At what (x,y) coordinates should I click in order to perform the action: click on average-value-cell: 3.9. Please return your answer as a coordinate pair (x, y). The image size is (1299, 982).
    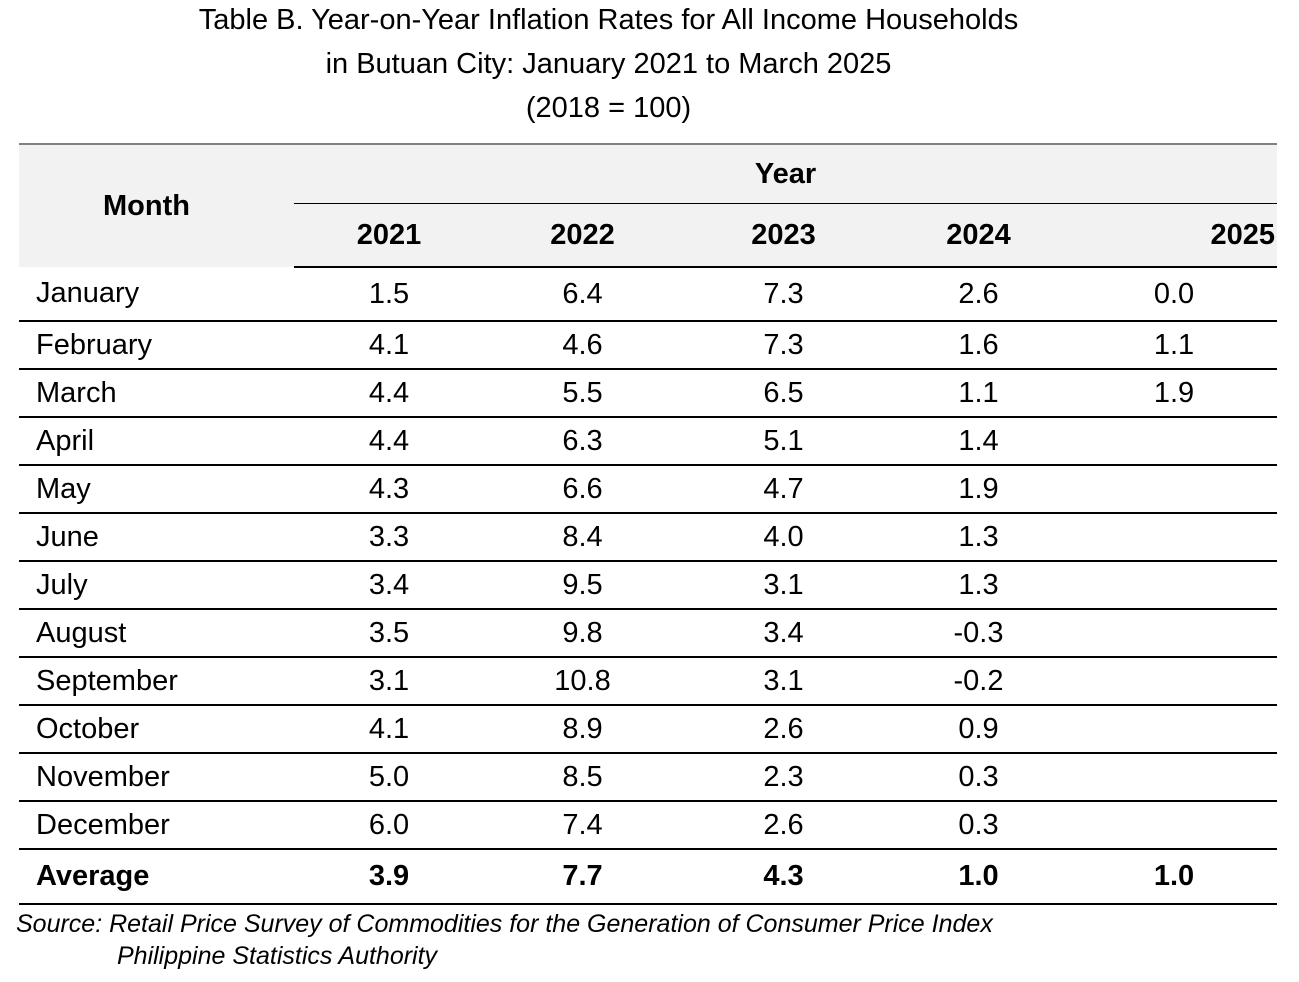
    Looking at the image, I should click on (389, 877).